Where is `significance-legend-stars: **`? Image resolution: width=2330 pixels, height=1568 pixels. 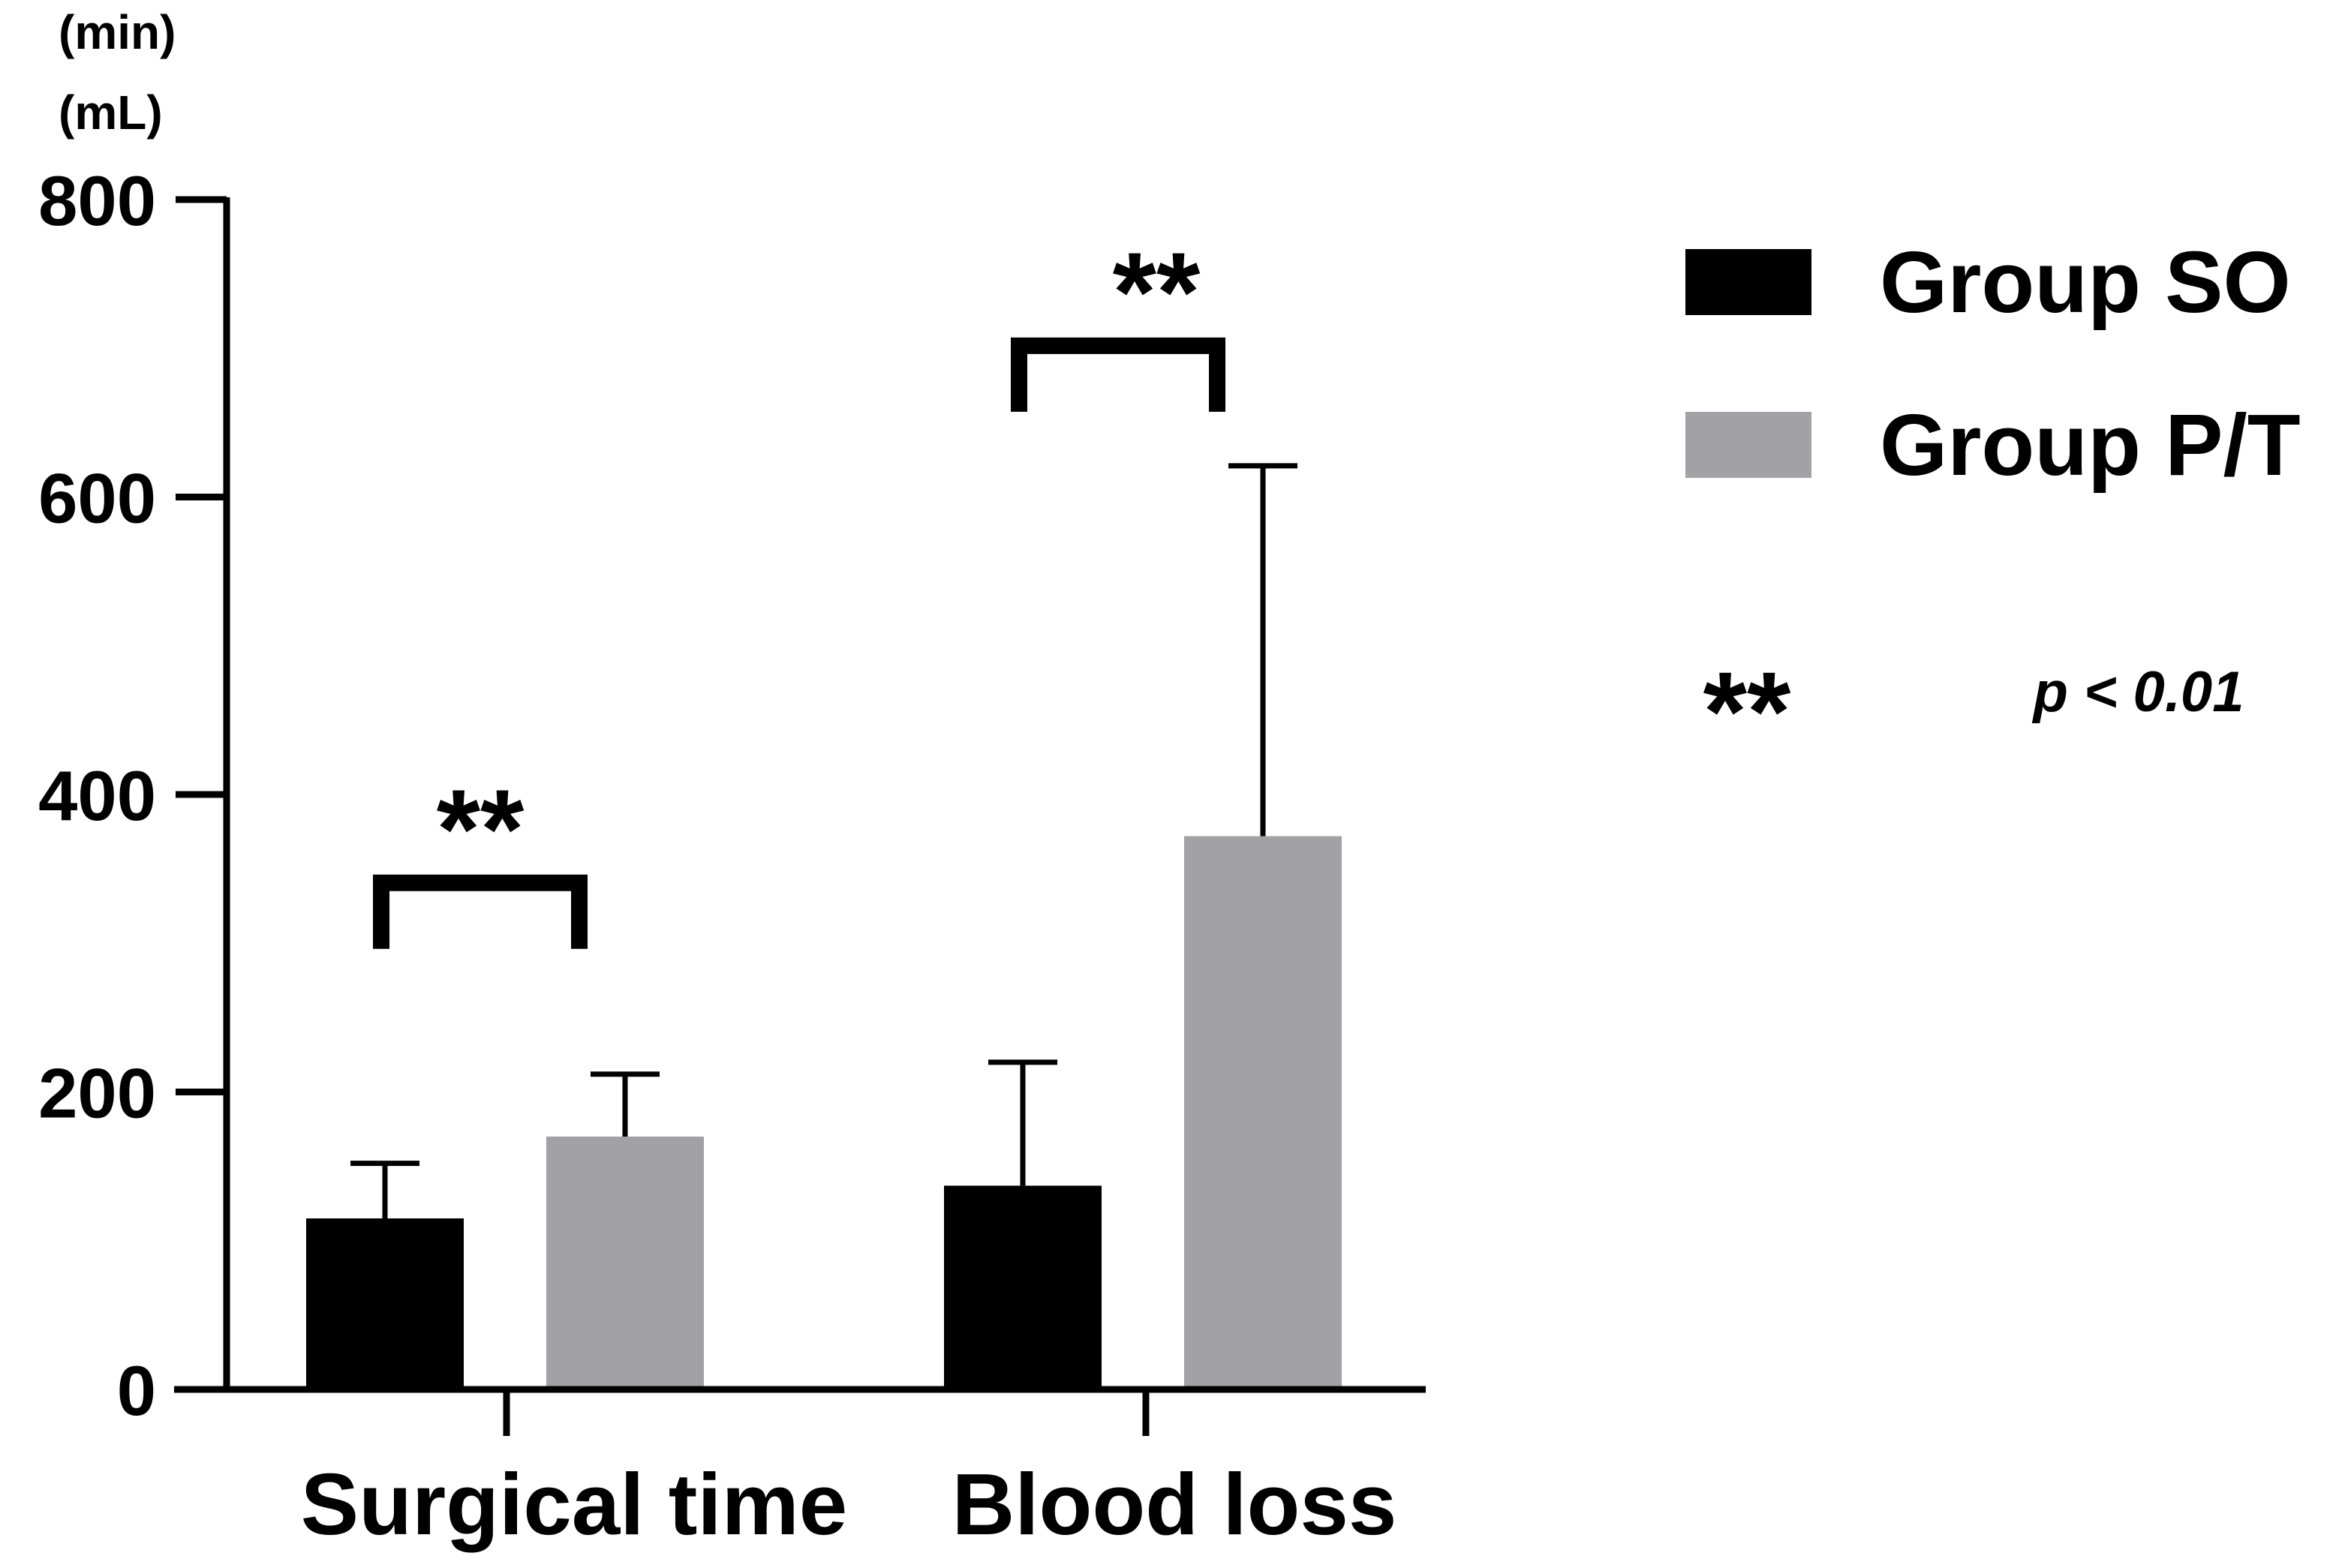 significance-legend-stars: ** is located at coordinates (1747, 711).